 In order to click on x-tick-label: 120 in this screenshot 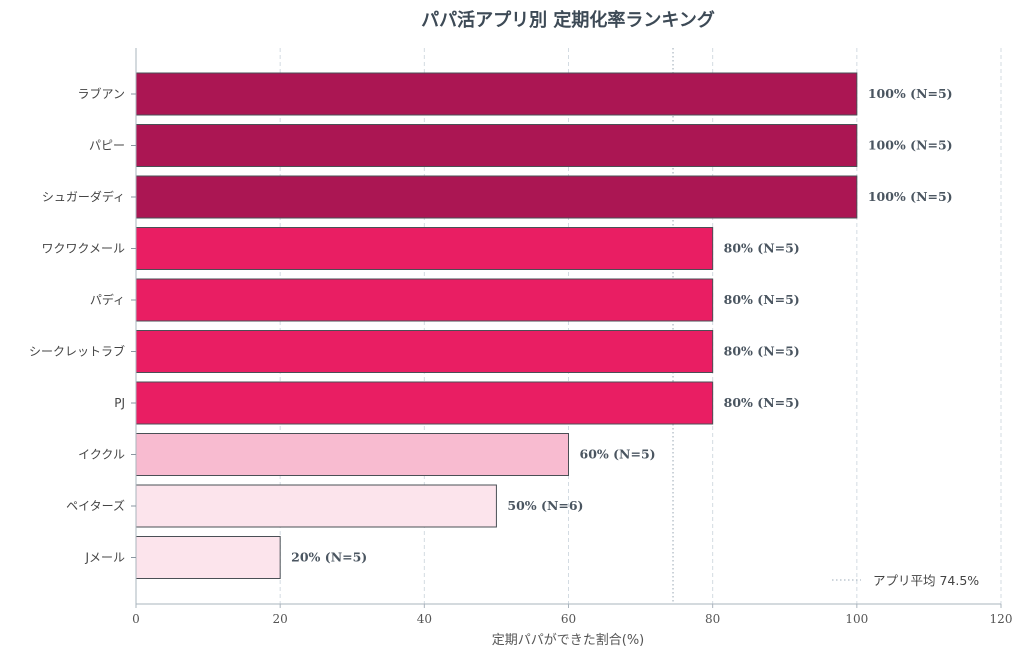, I will do `click(1001, 619)`.